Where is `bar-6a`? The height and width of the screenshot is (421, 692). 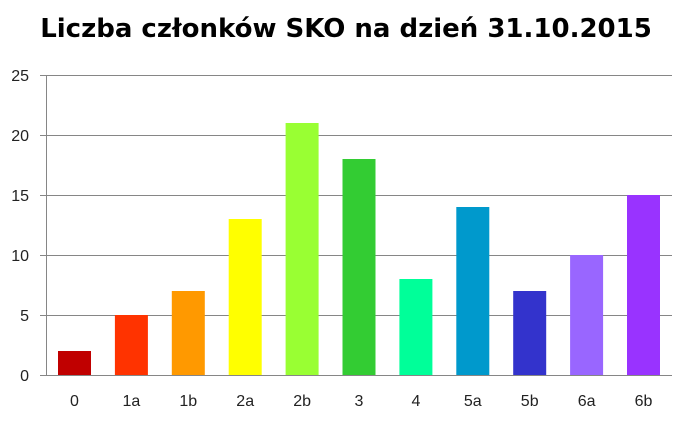
bar-6a is located at coordinates (587, 315).